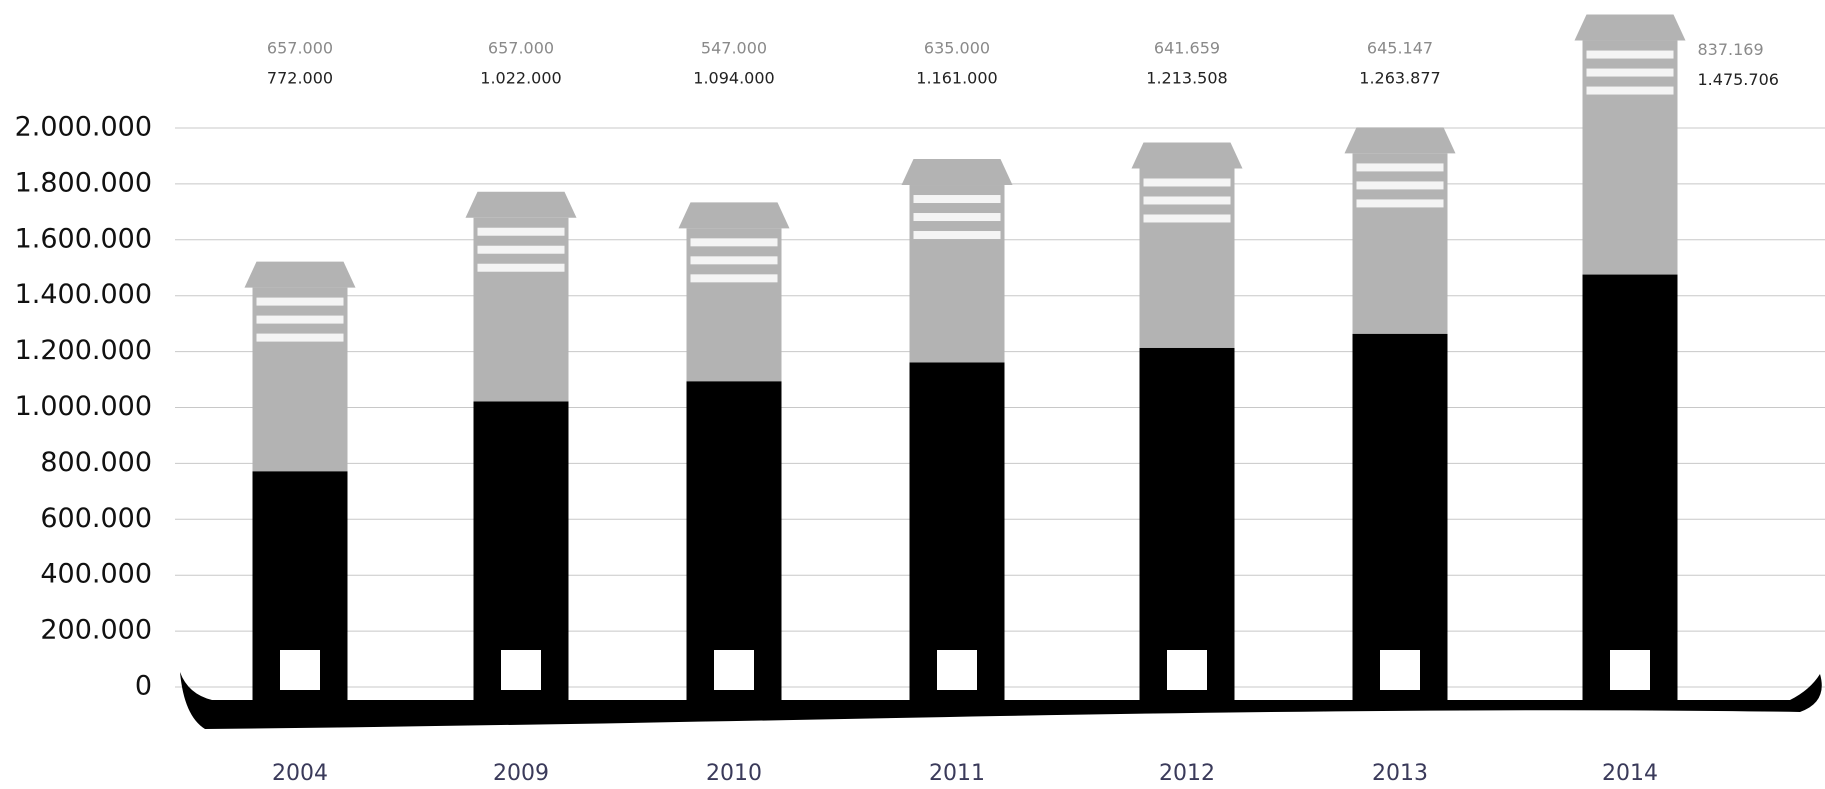  Describe the element at coordinates (957, 773) in the screenshot. I see `x-tick-label: 2011` at that location.